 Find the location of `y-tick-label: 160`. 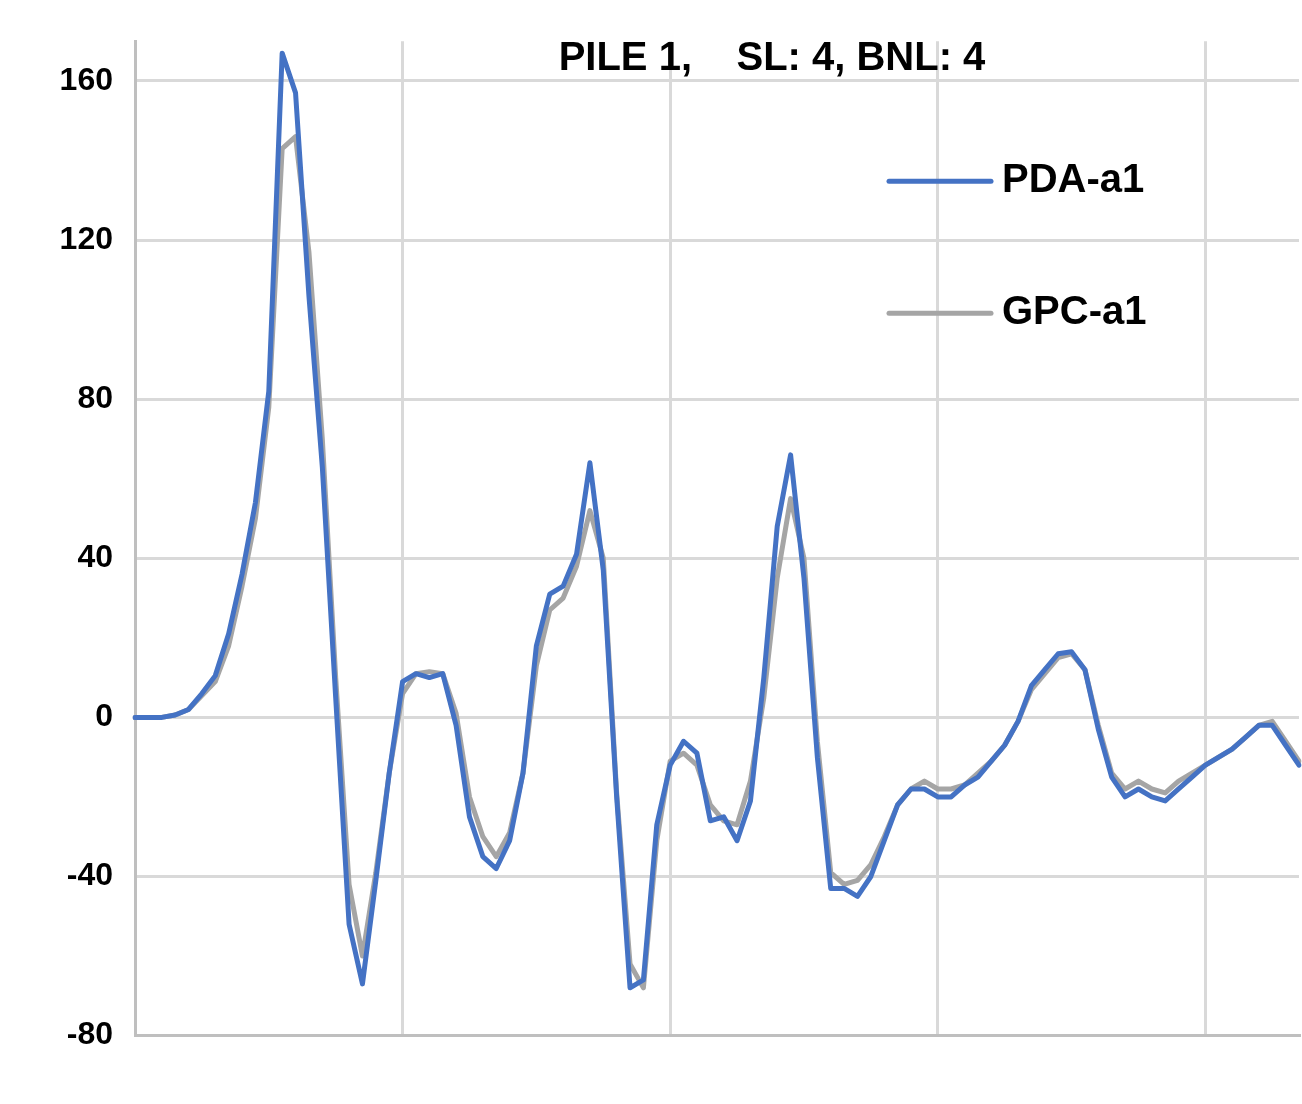

y-tick-label: 160 is located at coordinates (86, 78).